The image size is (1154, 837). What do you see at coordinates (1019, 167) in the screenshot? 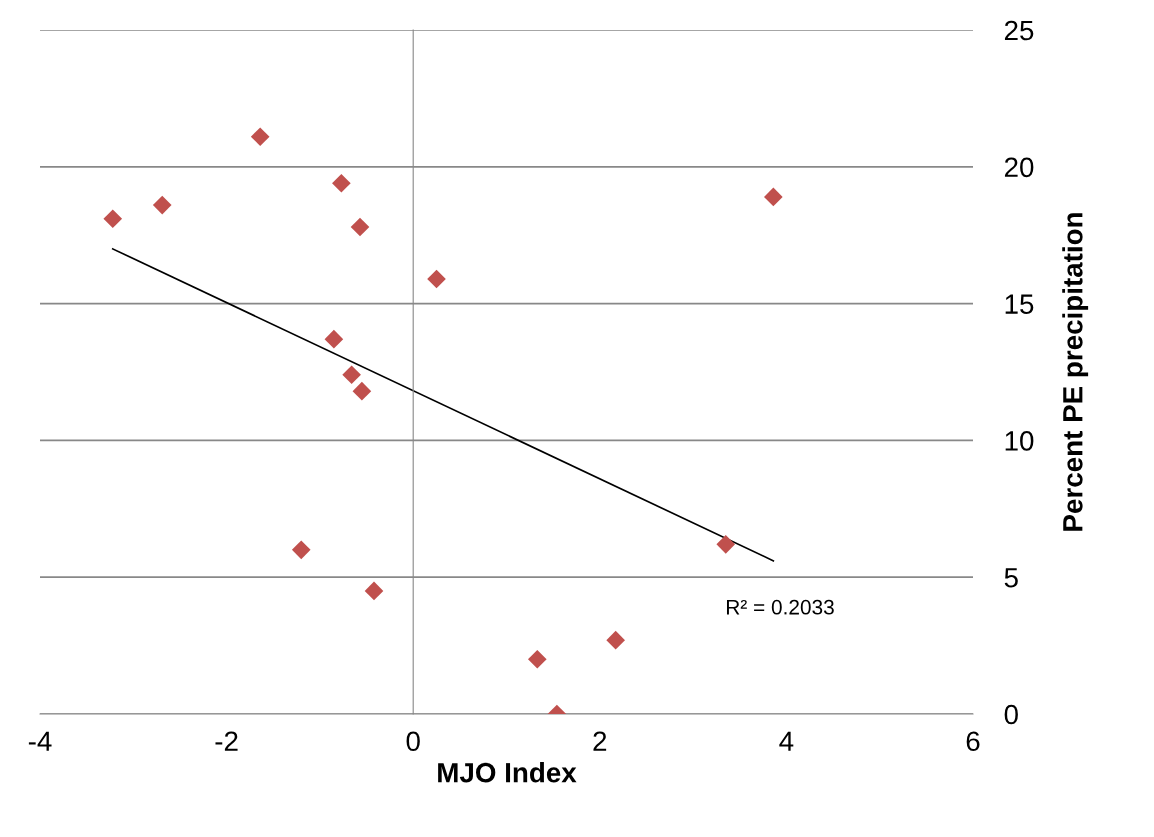
I see `y-tick-label: 20` at bounding box center [1019, 167].